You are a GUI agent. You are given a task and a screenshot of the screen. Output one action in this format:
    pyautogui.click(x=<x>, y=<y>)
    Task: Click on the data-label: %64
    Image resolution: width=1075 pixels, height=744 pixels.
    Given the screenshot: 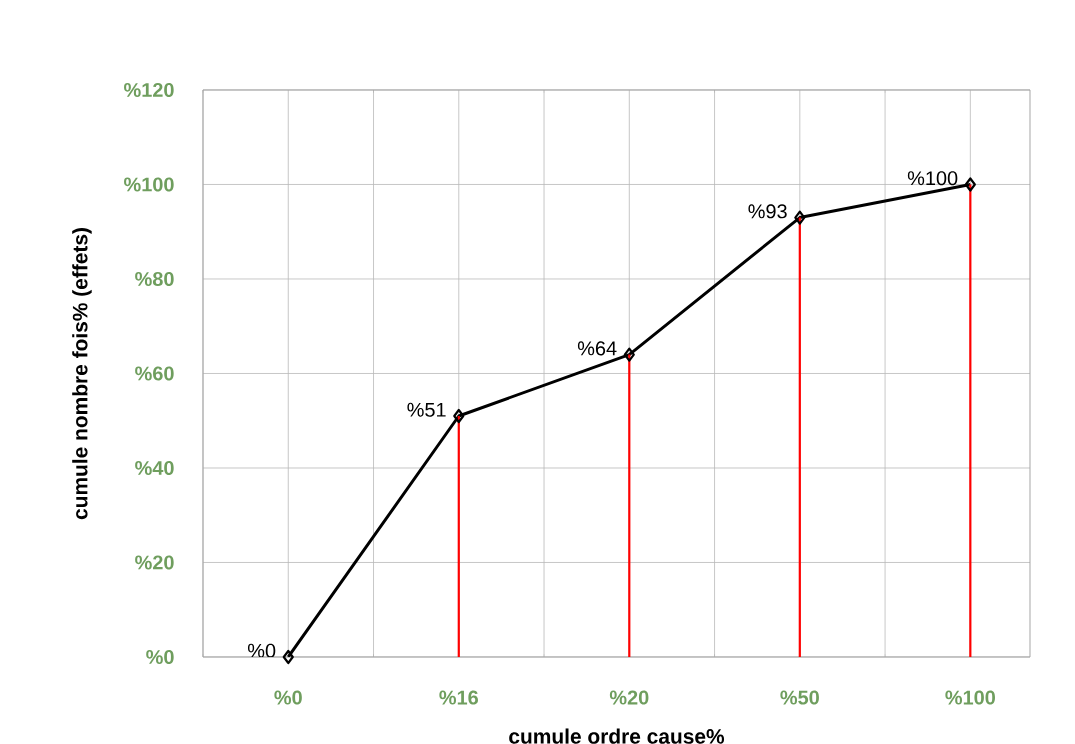 What is the action you would take?
    pyautogui.click(x=597, y=348)
    